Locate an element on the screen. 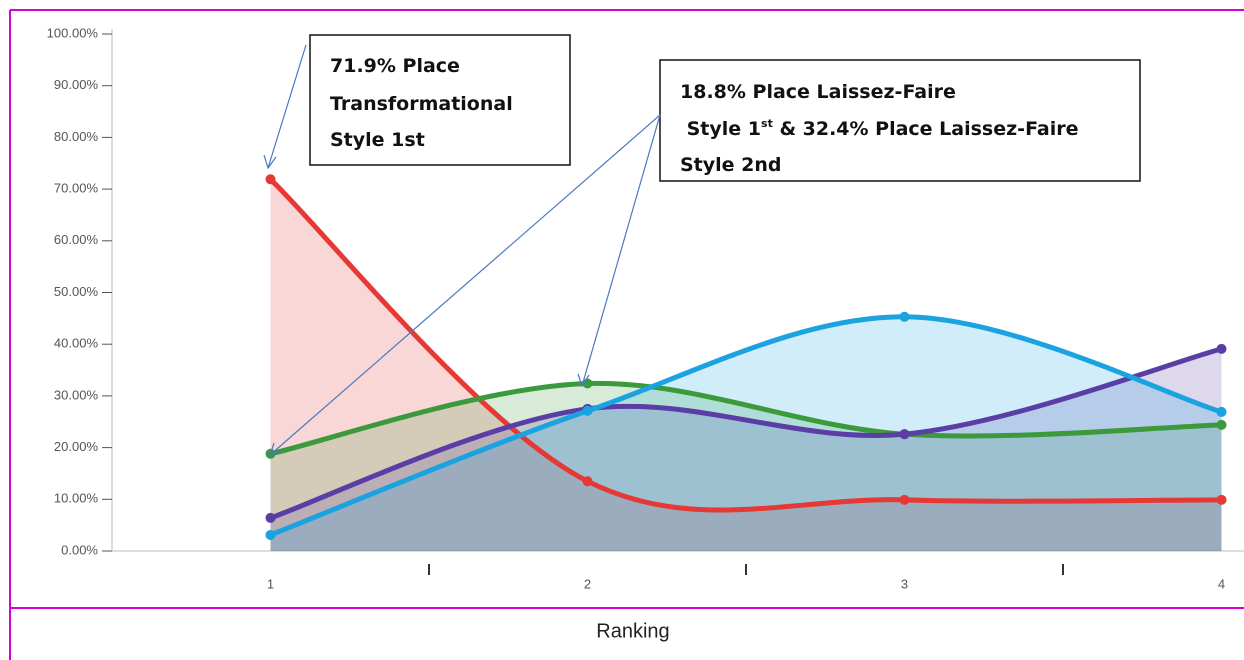 Image resolution: width=1244 pixels, height=660 pixels. series-line is located at coordinates (745, 418).